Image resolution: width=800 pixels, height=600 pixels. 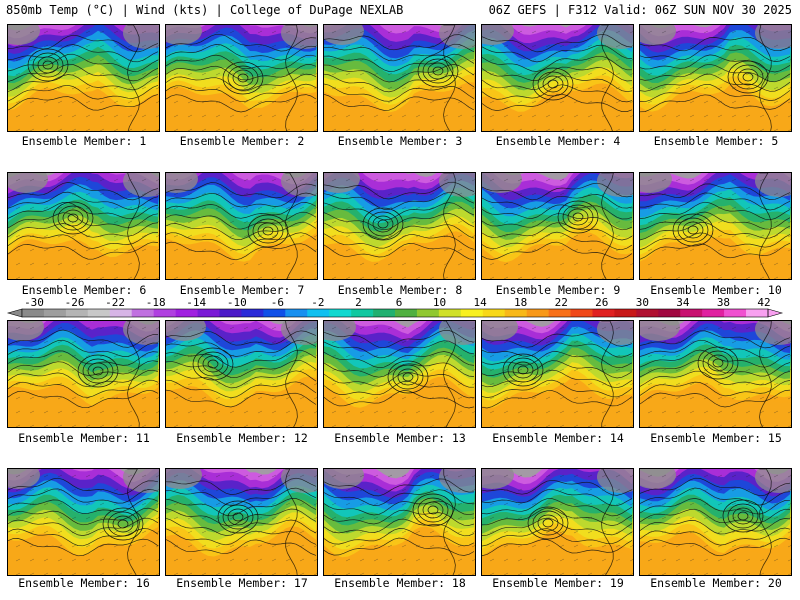 I want to click on ensemble-member-label: Ensemble Member: 11, so click(x=84, y=438).